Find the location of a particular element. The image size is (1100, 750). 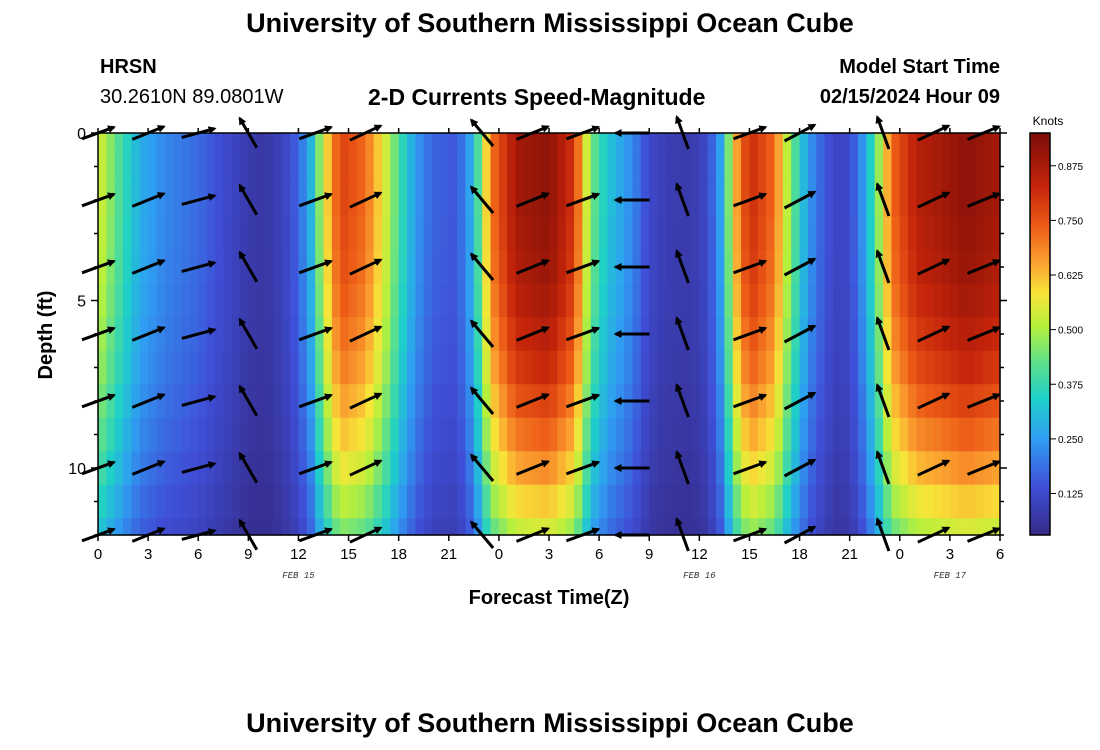

x-tick-label: 9 is located at coordinates (248, 554).